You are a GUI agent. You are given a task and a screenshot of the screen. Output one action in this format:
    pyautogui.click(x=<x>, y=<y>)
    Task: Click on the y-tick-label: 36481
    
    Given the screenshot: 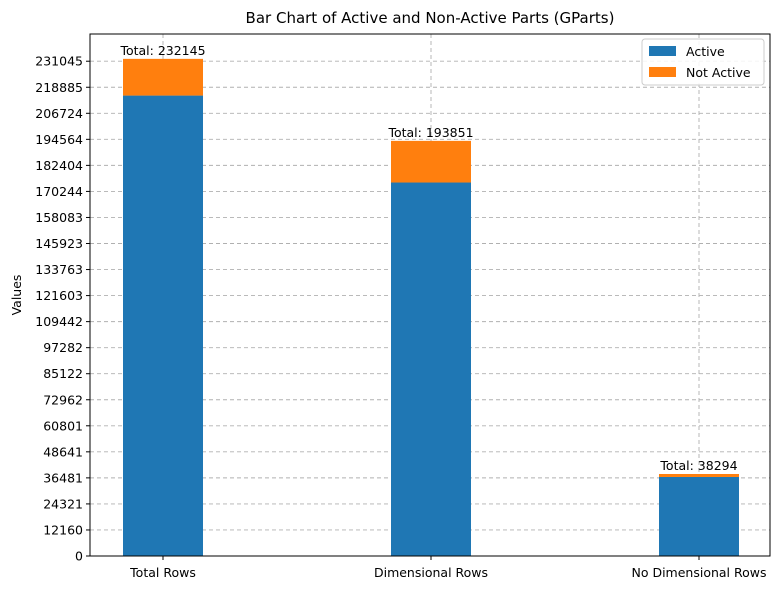 What is the action you would take?
    pyautogui.click(x=63, y=477)
    